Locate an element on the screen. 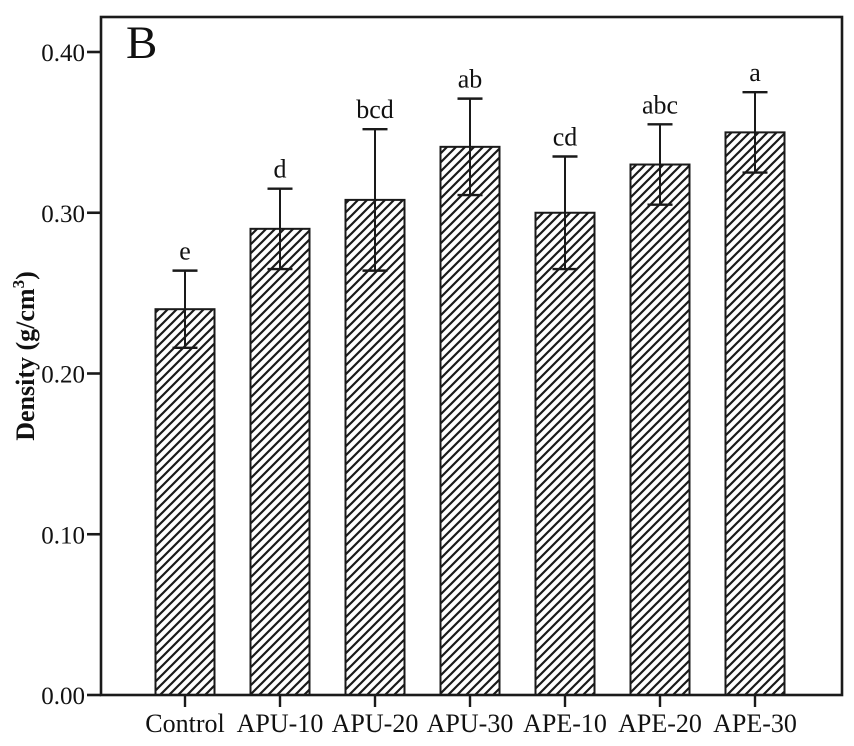 This screenshot has height=746, width=854. sig-letter-control: e is located at coordinates (185, 251).